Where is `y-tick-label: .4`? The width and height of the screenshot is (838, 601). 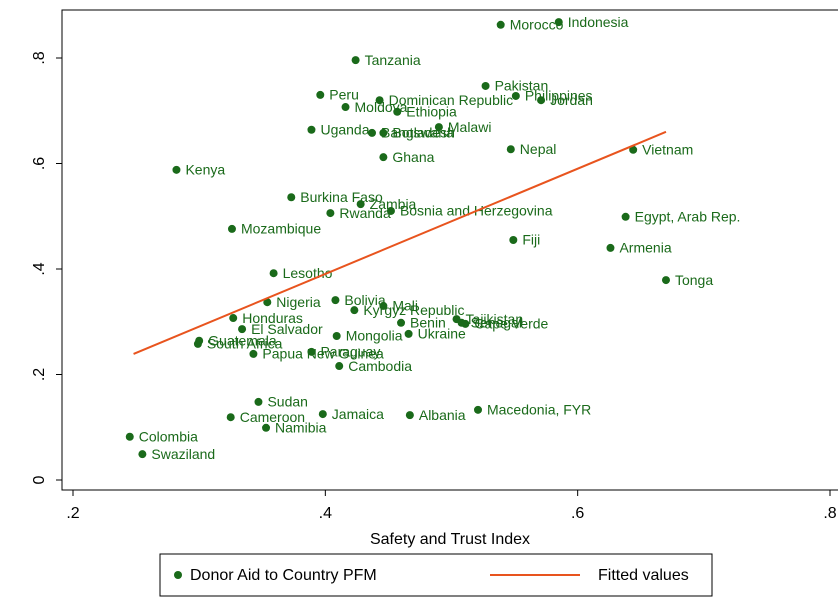
y-tick-label: .4 is located at coordinates (39, 268).